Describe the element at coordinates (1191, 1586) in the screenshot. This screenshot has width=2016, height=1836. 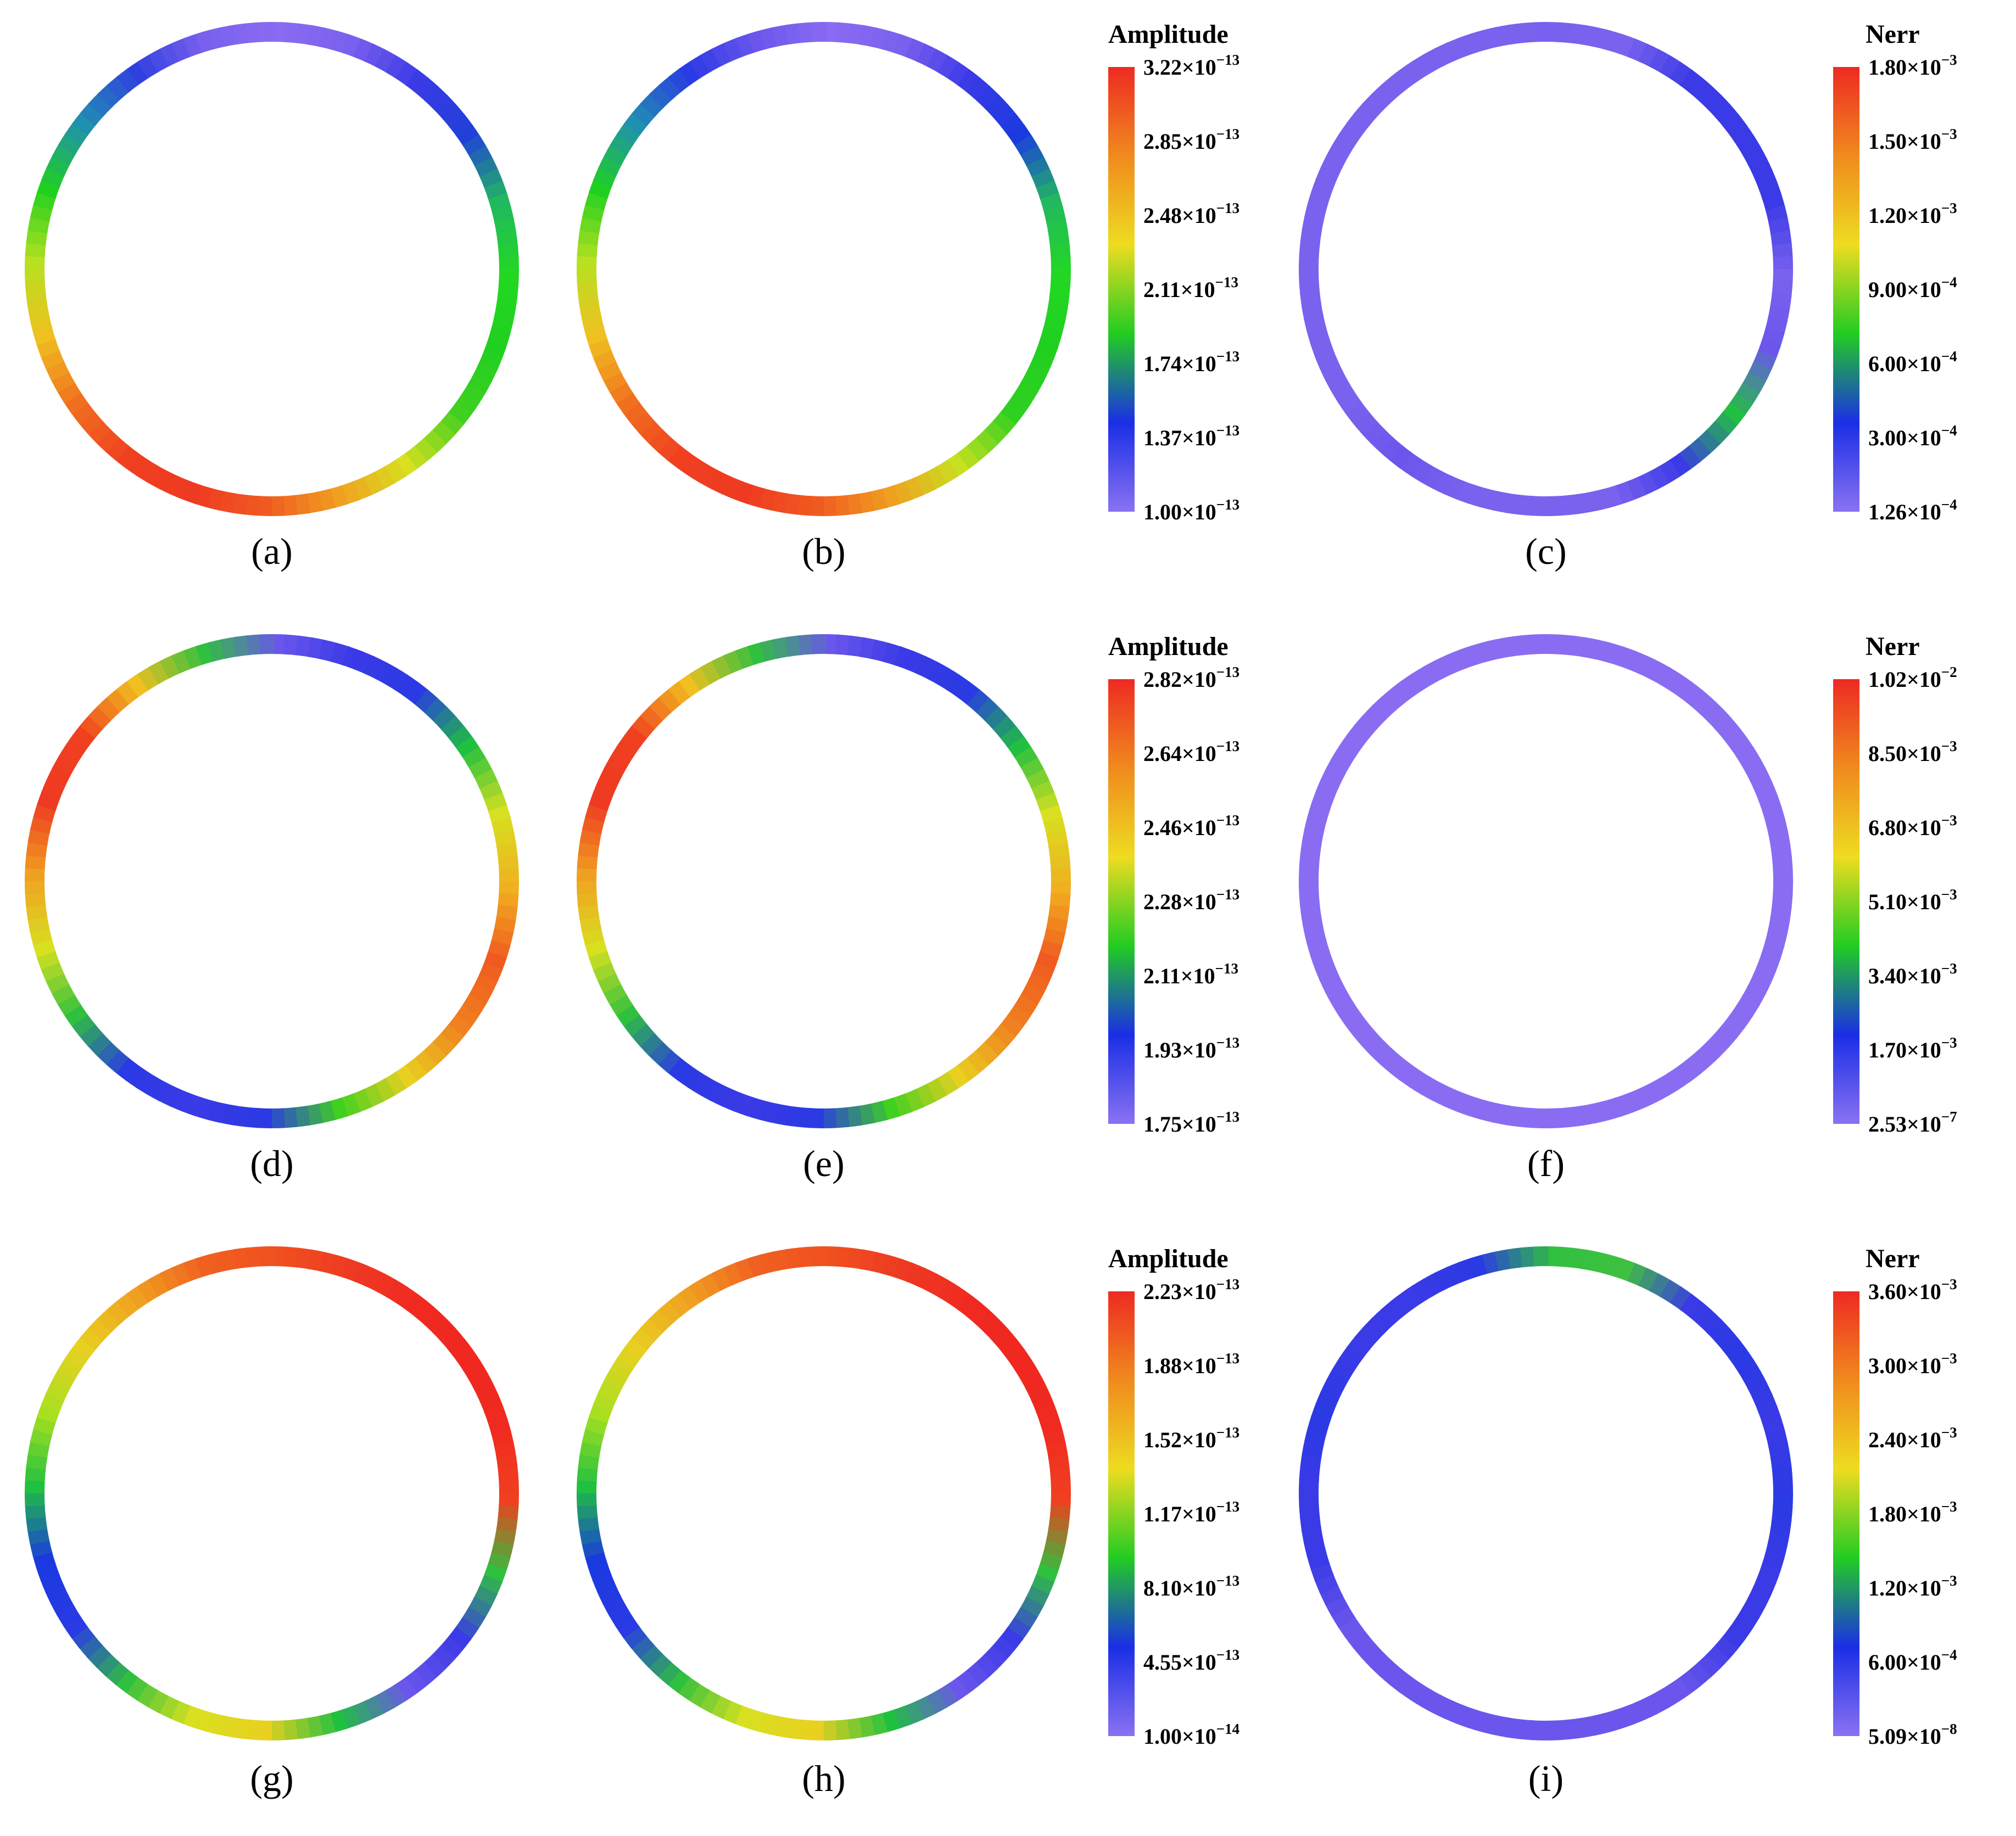
I see `colorbar-tick-label: 8.10×10⁻¹³` at that location.